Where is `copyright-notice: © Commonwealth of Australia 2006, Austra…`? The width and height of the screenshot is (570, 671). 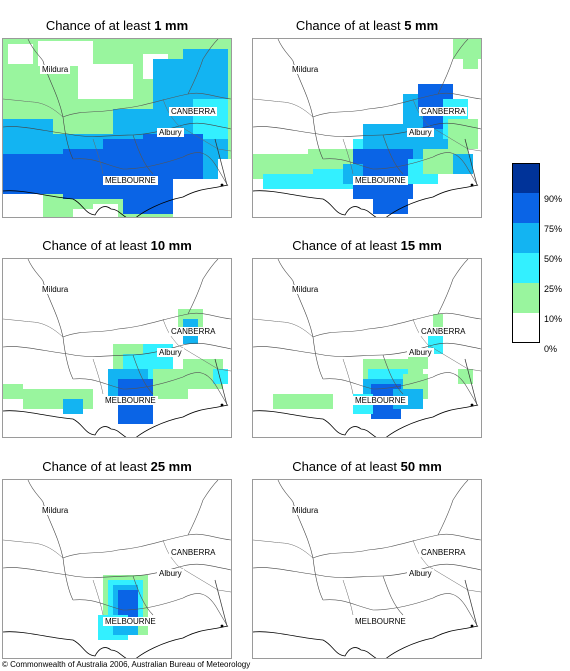
copyright-notice: © Commonwealth of Australia 2006, Austra… is located at coordinates (126, 664).